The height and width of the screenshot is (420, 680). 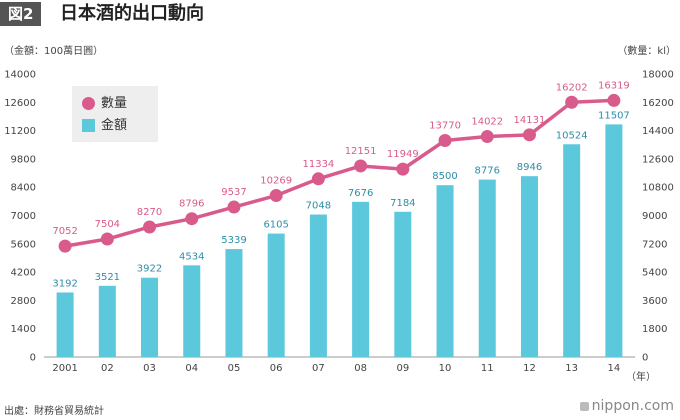 I want to click on legend-square-icon, so click(x=88, y=125).